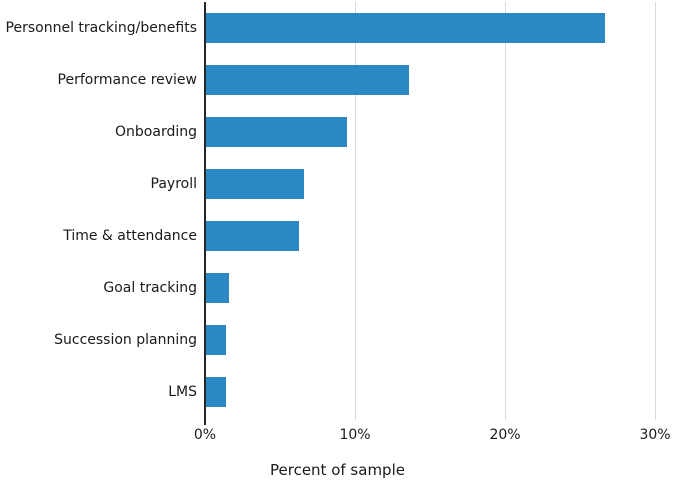 This screenshot has height=495, width=675. What do you see at coordinates (655, 435) in the screenshot?
I see `x-tick-label: 30%` at bounding box center [655, 435].